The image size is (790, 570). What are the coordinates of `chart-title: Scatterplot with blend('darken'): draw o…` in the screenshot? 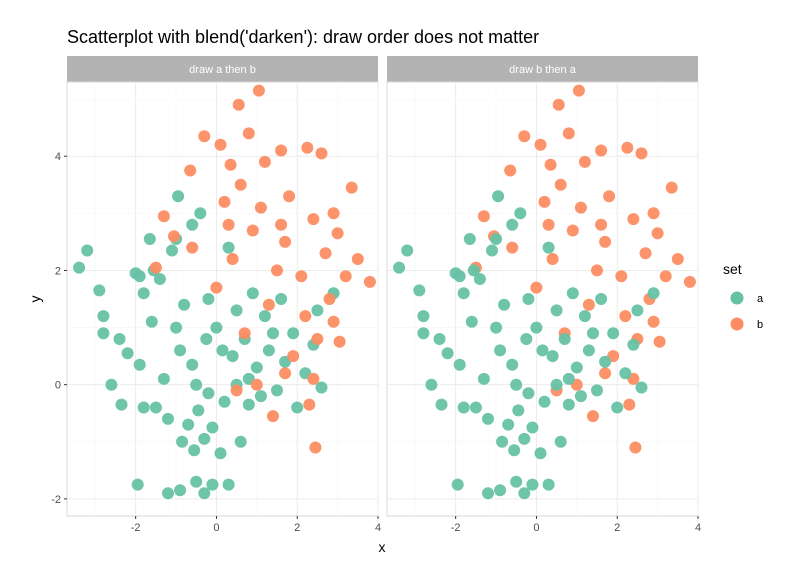 It's located at (303, 37).